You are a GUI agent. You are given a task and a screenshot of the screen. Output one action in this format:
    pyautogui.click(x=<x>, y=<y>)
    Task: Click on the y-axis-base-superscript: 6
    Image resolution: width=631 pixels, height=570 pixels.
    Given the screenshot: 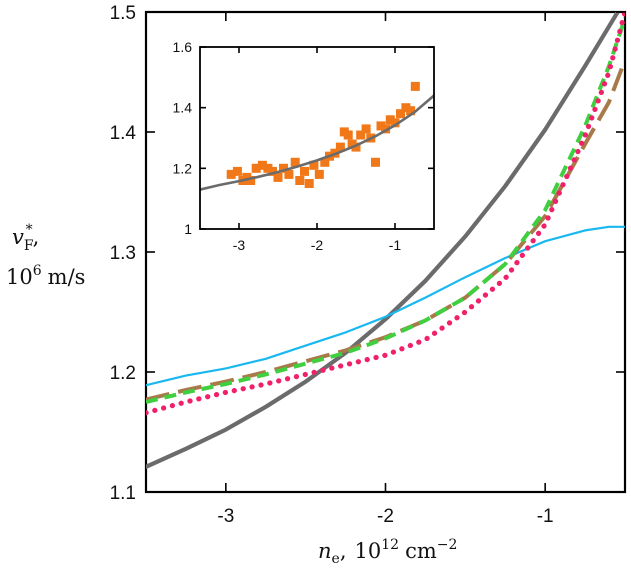 What is the action you would take?
    pyautogui.click(x=37, y=271)
    